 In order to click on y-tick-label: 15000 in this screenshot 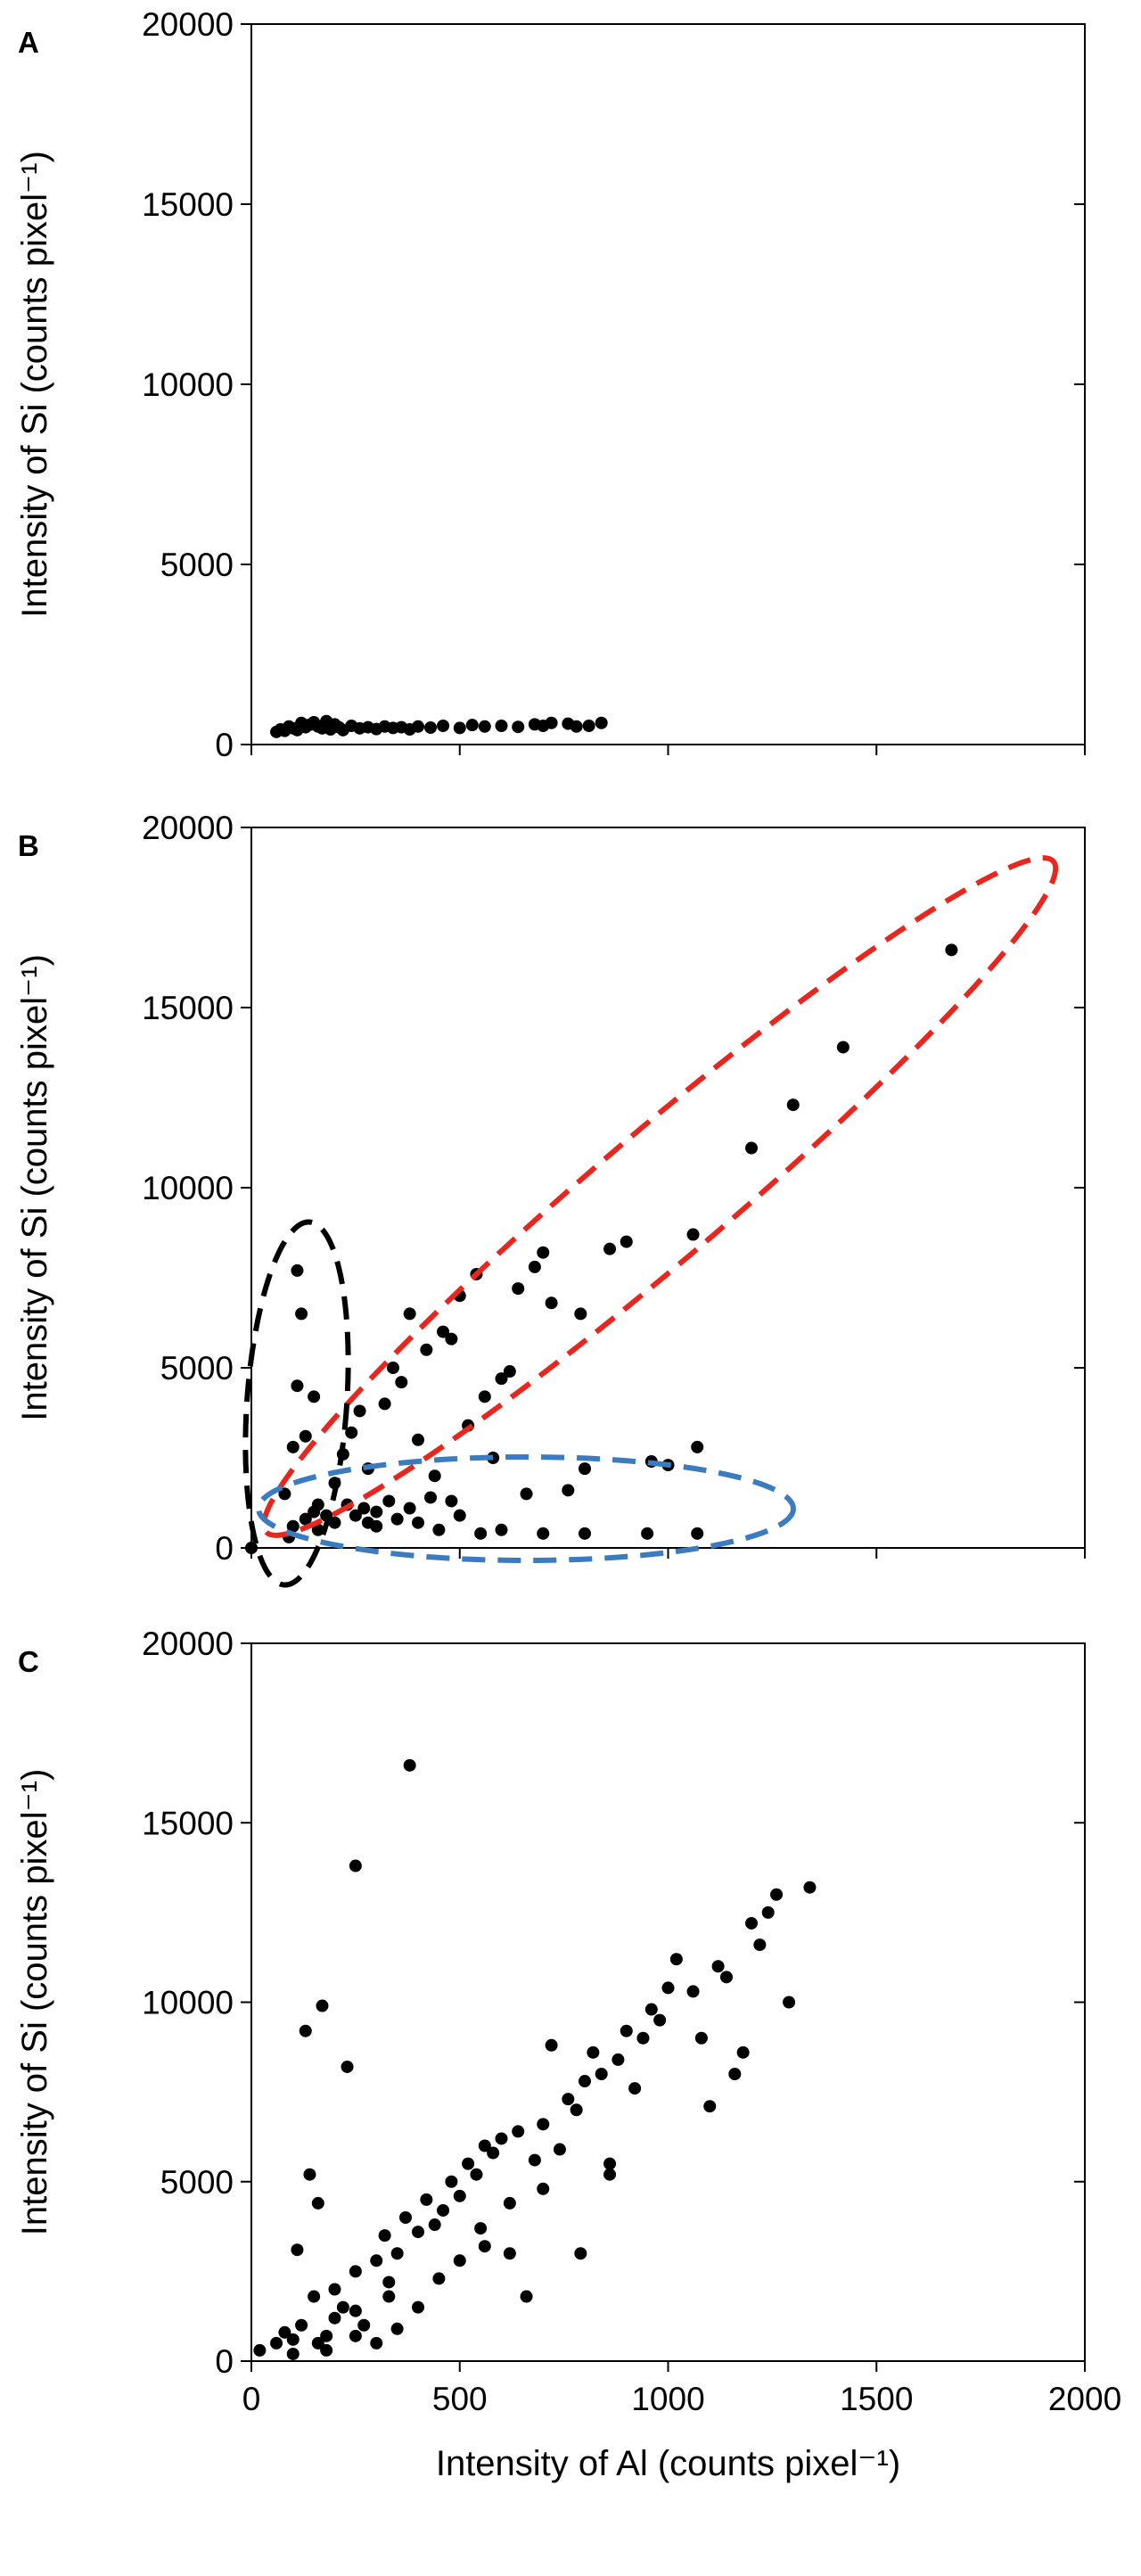, I will do `click(188, 1823)`.